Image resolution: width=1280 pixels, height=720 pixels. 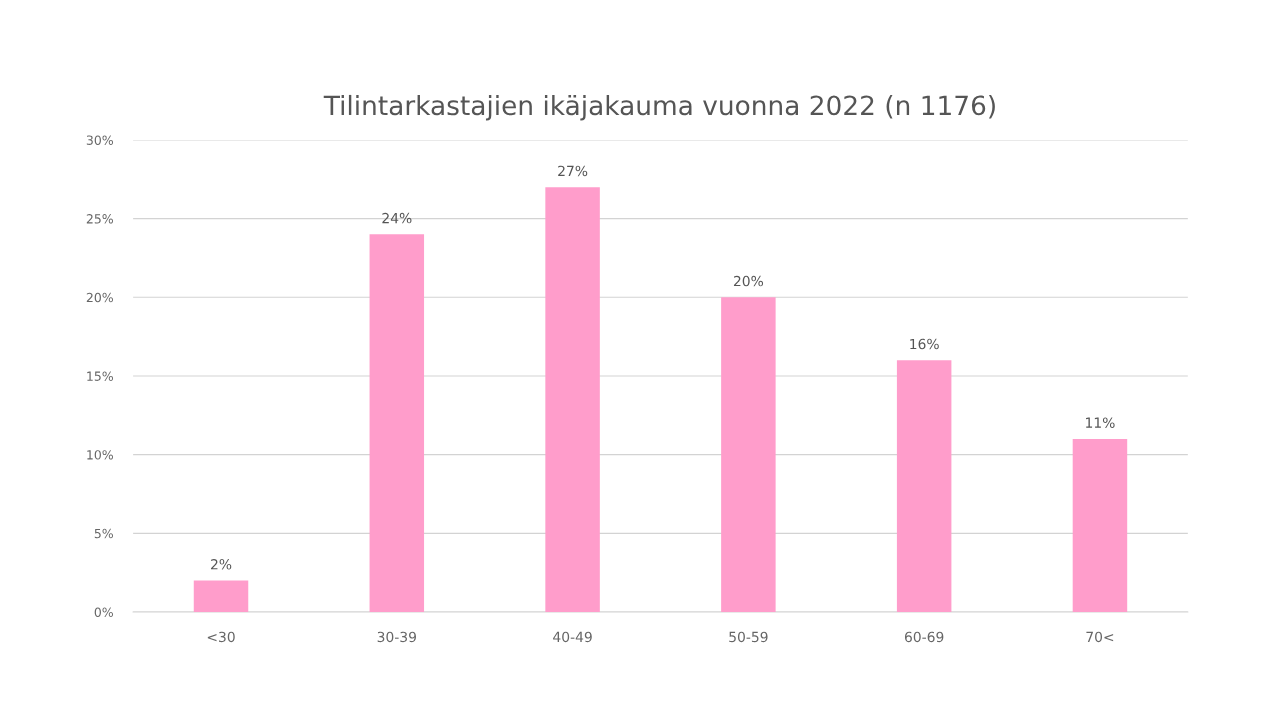 What do you see at coordinates (221, 637) in the screenshot?
I see `x-tick-label: <30` at bounding box center [221, 637].